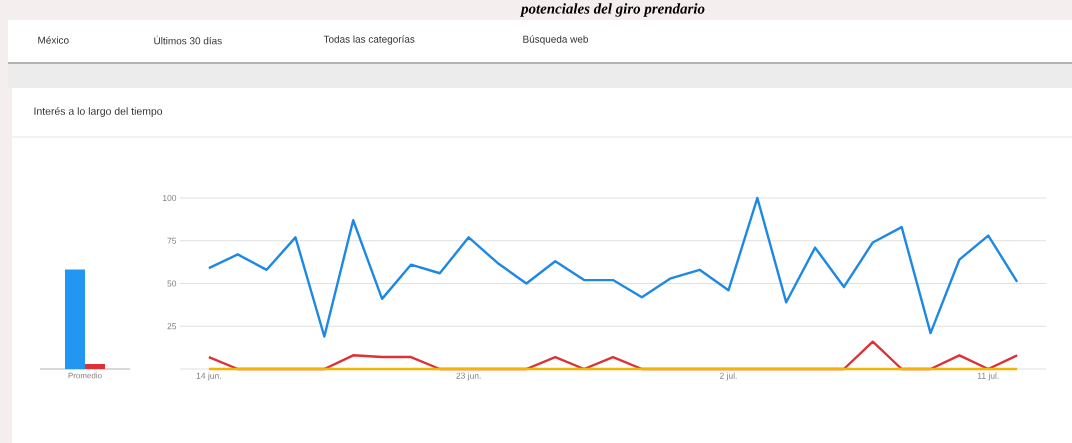 Image resolution: width=1072 pixels, height=443 pixels. What do you see at coordinates (556, 40) in the screenshot?
I see `text: Búsqueda web` at bounding box center [556, 40].